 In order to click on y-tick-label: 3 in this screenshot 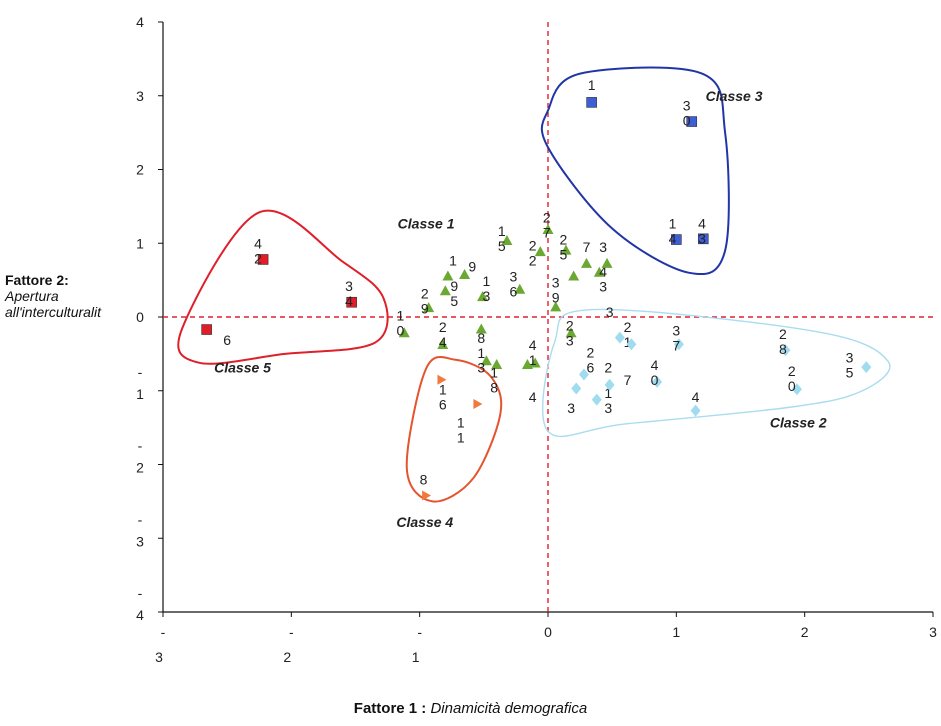, I will do `click(140, 96)`.